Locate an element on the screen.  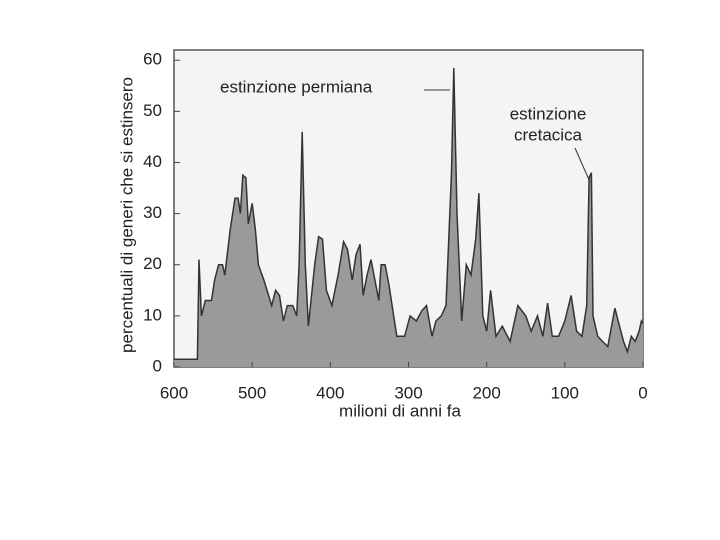
y-tick-label: 20 is located at coordinates (152, 263).